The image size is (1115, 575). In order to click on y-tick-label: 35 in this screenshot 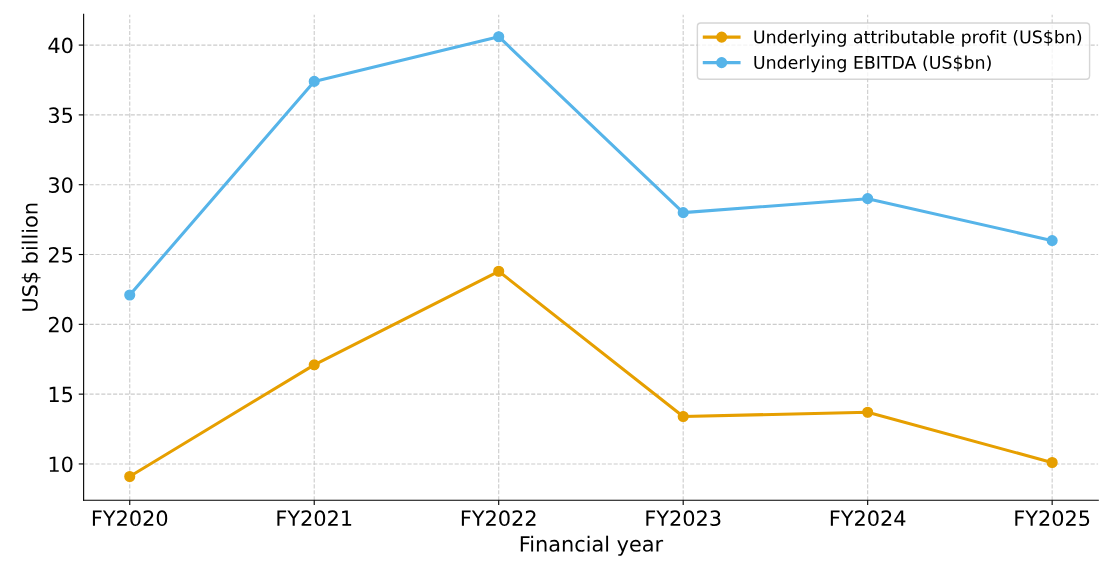, I will do `click(60, 115)`.